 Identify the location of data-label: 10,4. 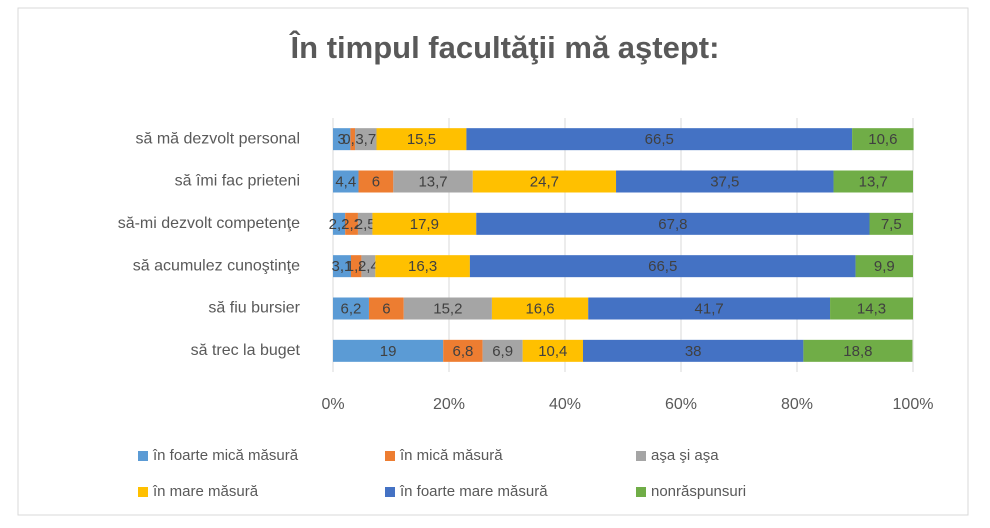
(552, 351).